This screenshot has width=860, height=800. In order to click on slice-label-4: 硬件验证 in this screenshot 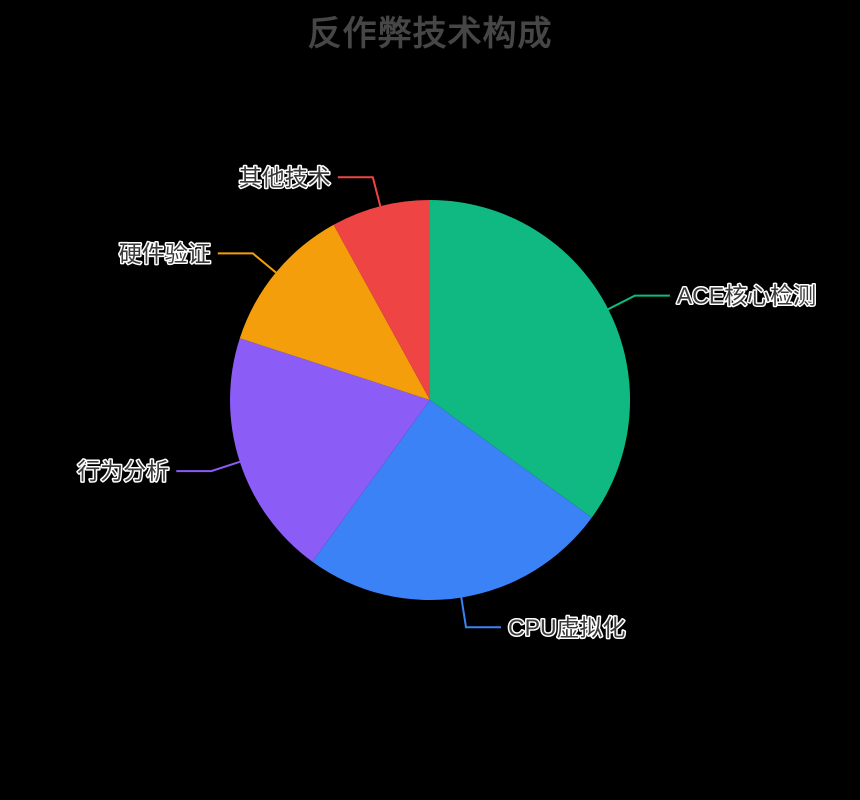, I will do `click(165, 253)`.